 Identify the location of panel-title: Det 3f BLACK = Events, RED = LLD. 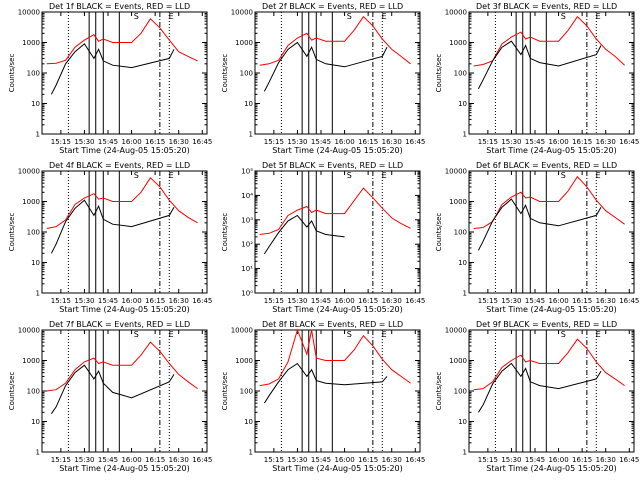
(546, 6).